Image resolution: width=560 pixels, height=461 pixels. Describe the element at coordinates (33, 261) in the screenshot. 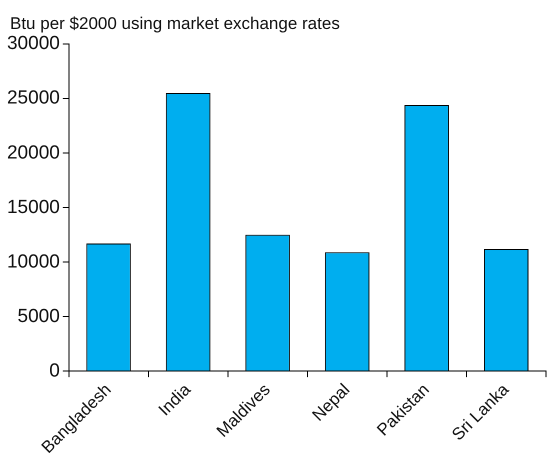

I see `y-tick-label: 10000` at that location.